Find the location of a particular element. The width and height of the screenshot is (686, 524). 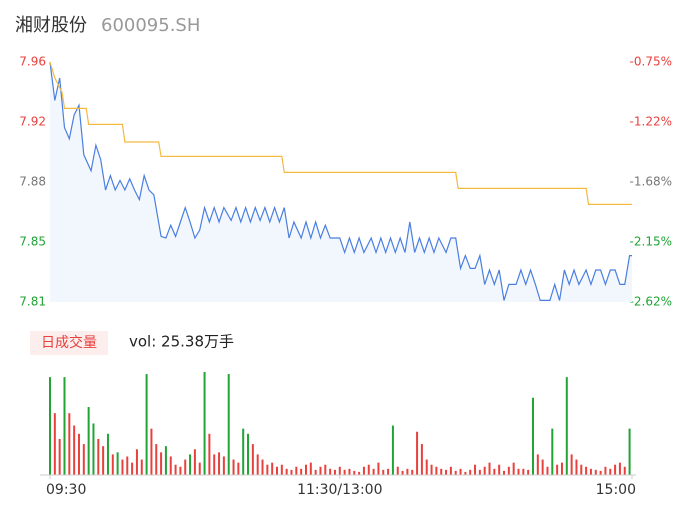

y-tick-label: 7.92 is located at coordinates (32, 122).